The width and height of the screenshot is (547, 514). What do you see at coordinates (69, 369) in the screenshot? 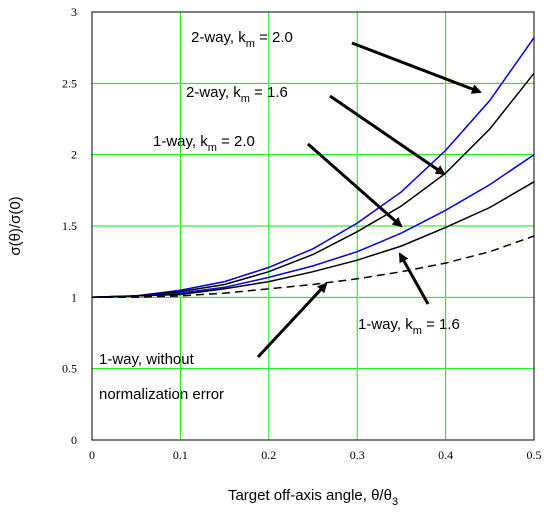
I see `y-tick-label: 0.5` at bounding box center [69, 369].